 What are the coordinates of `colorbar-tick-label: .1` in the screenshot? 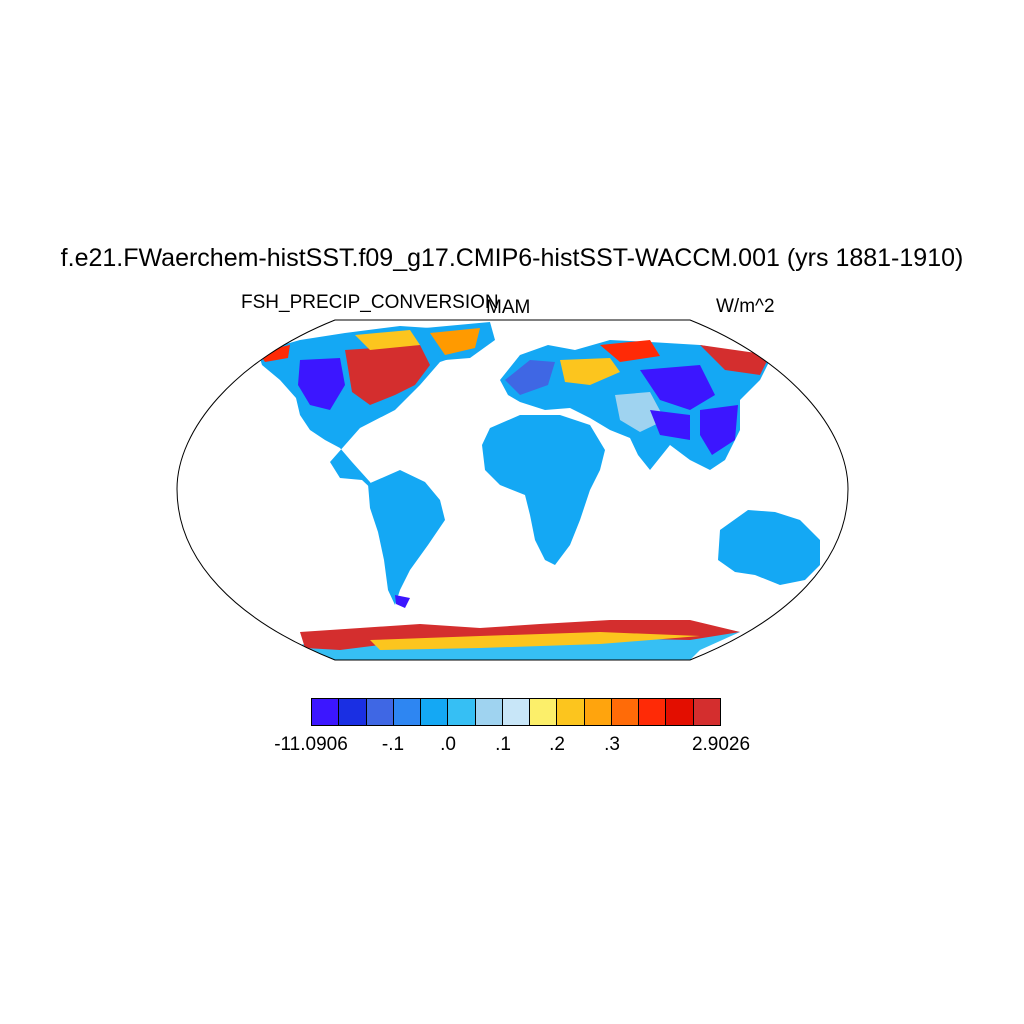 It's located at (503, 744).